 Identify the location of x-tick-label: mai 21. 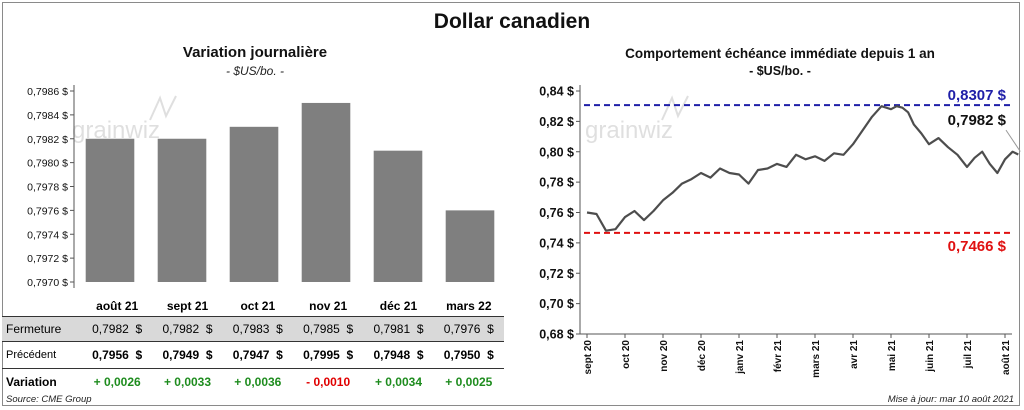
(892, 356).